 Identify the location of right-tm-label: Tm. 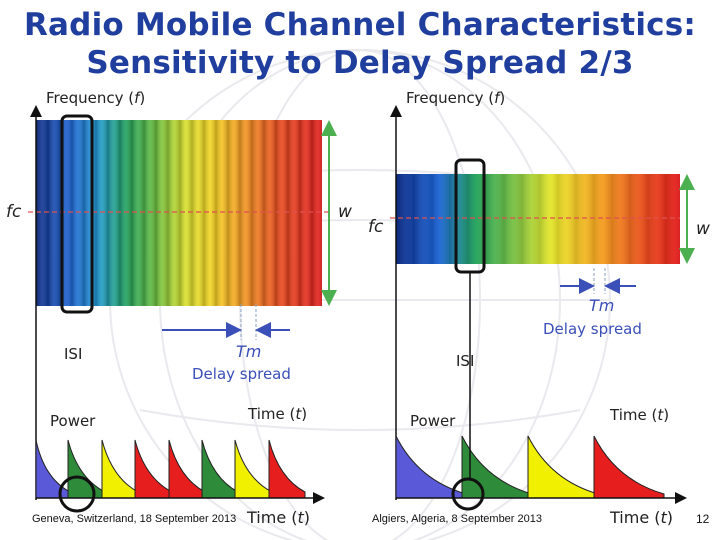
(602, 305).